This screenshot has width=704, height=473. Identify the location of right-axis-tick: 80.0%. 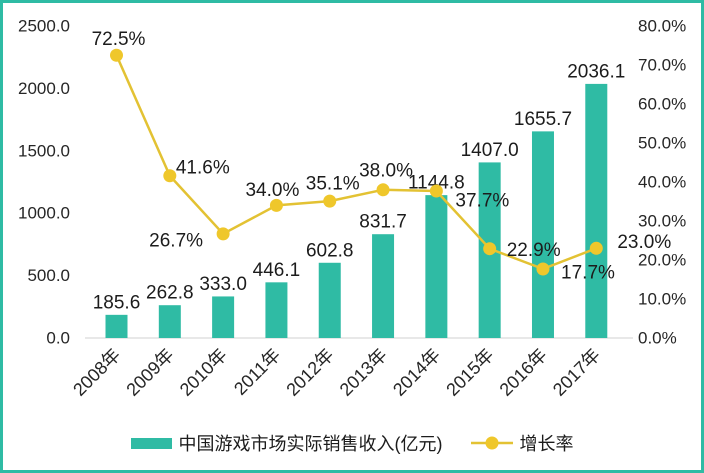
(662, 26).